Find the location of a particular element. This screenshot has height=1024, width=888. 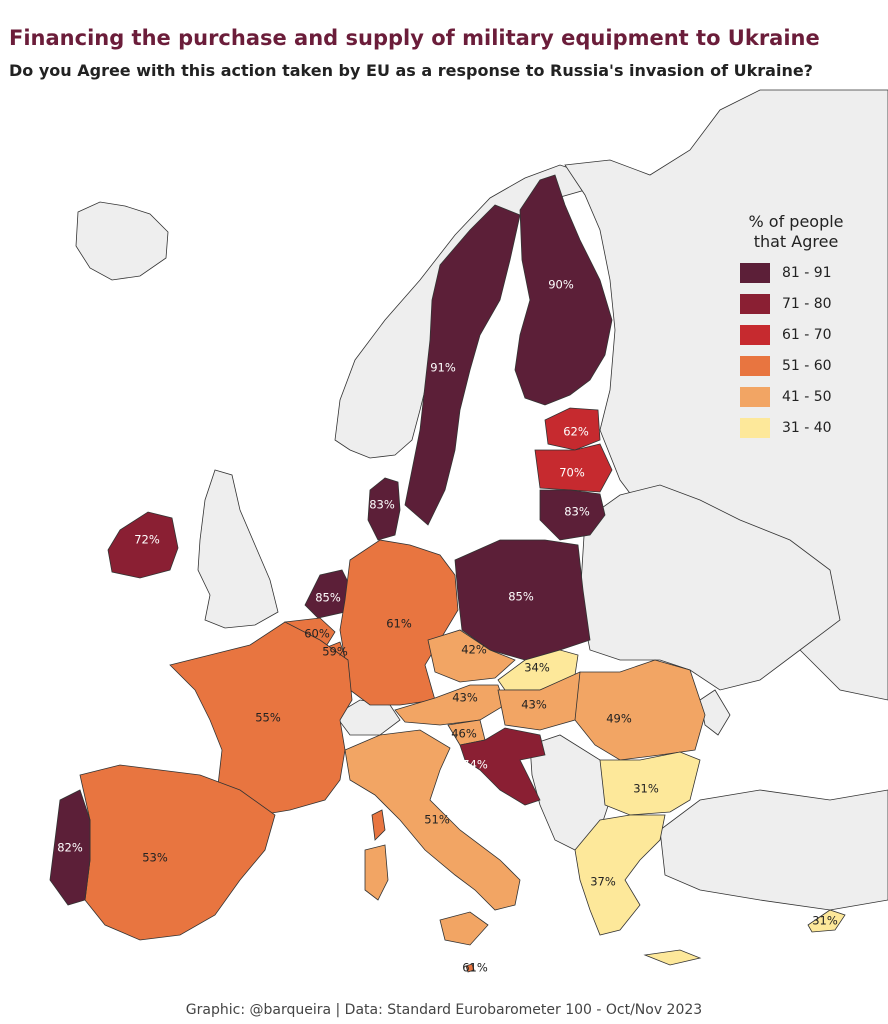

legend-item: 81 - 91 is located at coordinates (800, 273).